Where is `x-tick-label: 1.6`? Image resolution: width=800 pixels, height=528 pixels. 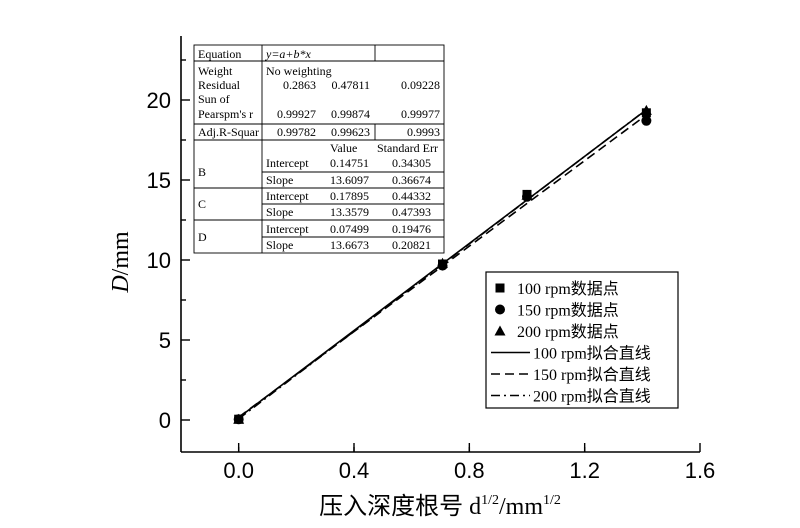 x-tick-label: 1.6 is located at coordinates (700, 470).